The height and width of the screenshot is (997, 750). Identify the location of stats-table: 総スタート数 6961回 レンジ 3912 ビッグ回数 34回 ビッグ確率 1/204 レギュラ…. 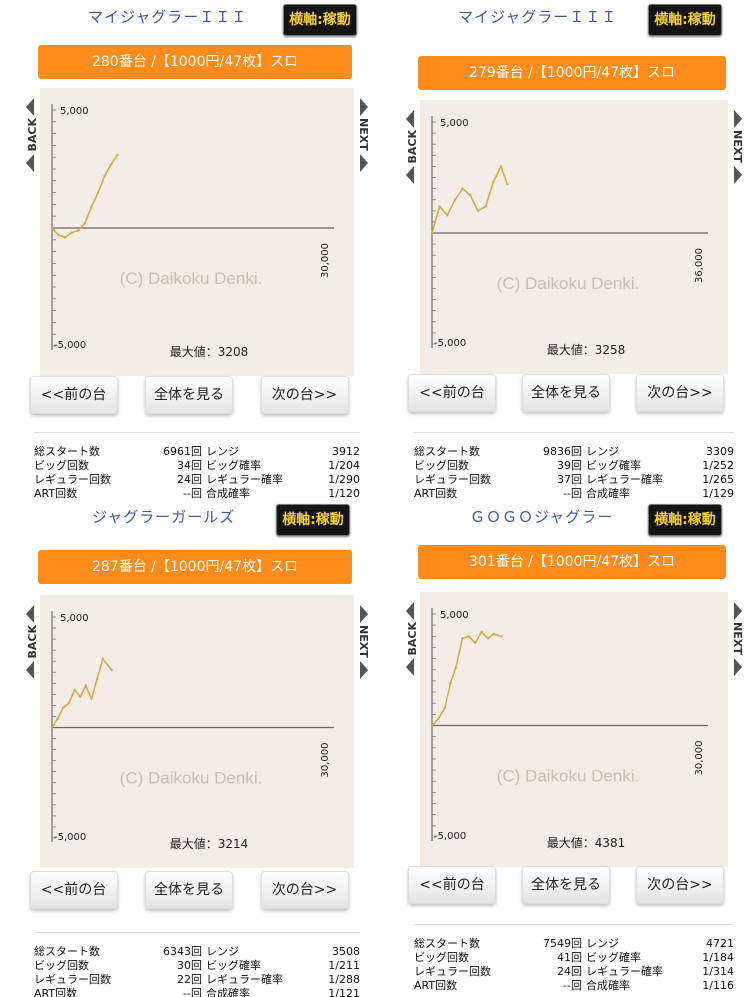
(197, 466).